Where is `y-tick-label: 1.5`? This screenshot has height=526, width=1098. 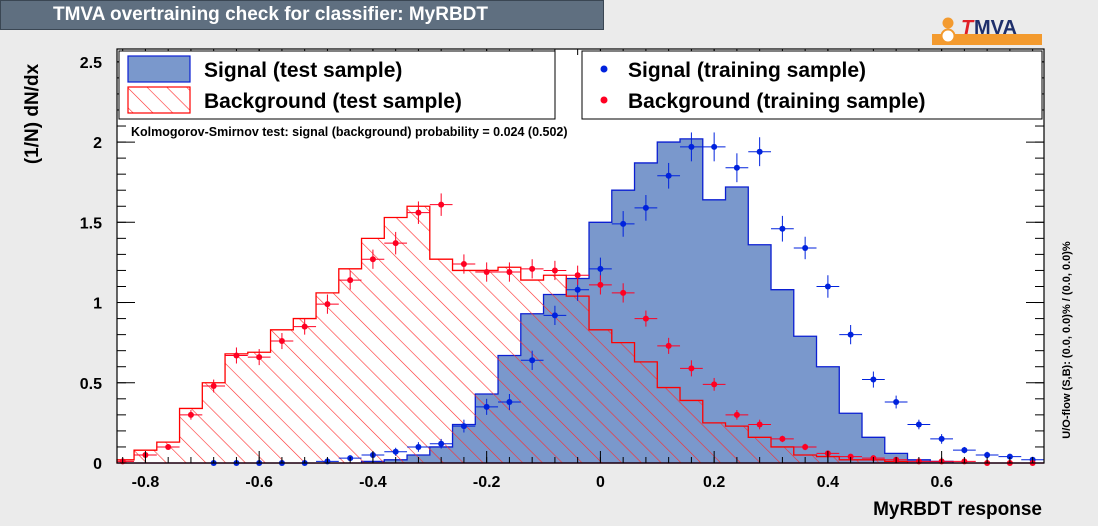 y-tick-label: 1.5 is located at coordinates (91, 223).